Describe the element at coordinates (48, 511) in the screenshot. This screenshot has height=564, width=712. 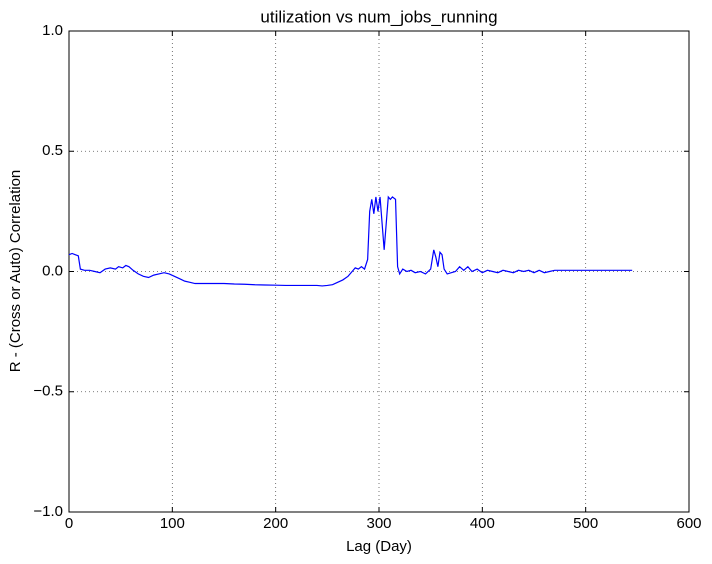
I see `y-tick-label: −1.0` at that location.